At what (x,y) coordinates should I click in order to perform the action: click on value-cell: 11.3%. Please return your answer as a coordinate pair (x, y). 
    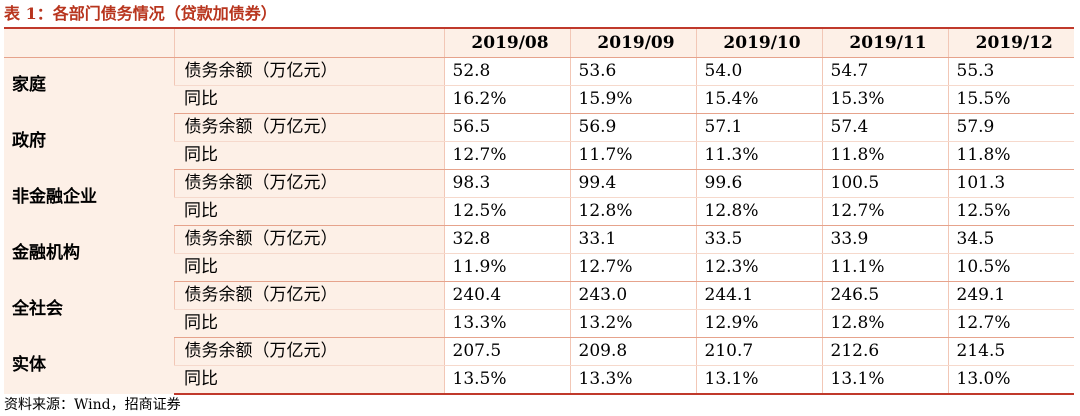
    Looking at the image, I should click on (758, 155).